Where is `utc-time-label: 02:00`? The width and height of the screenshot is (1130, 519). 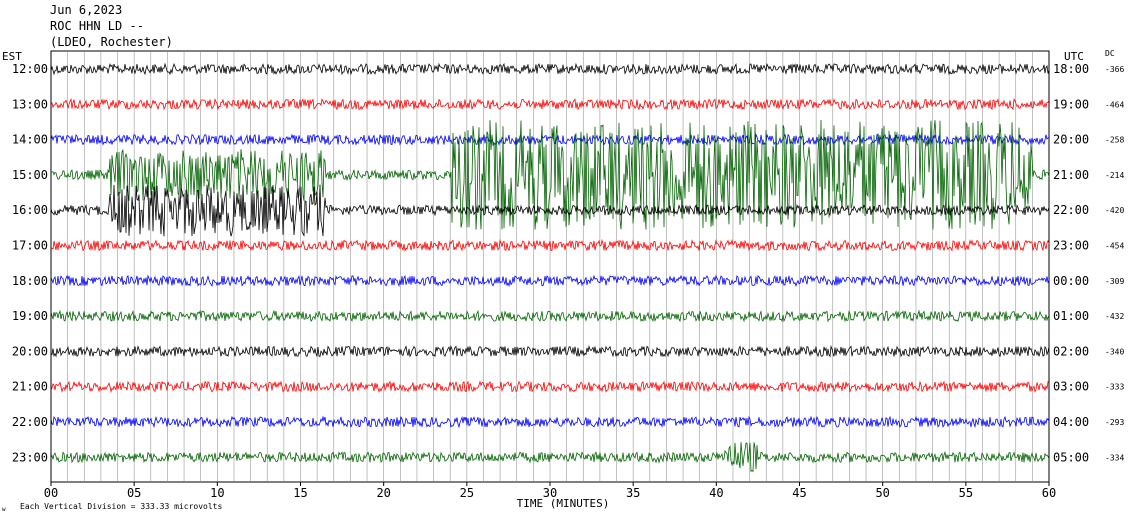
utc-time-label: 02:00 is located at coordinates (1071, 351).